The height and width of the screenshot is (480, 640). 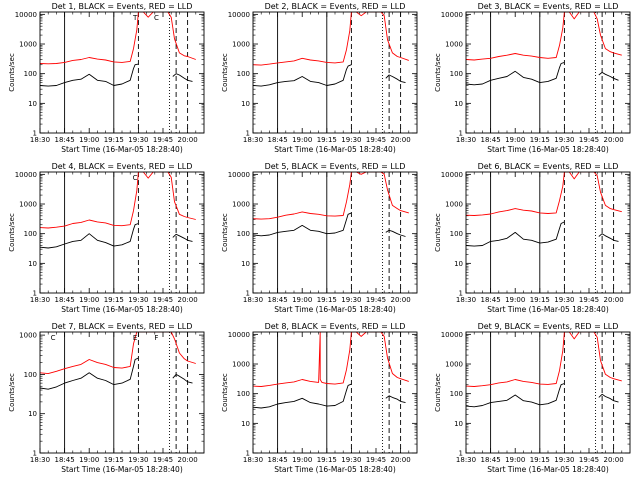 I want to click on panel-title: Det 2, BLACK = Events, RED = LLD, so click(x=335, y=6).